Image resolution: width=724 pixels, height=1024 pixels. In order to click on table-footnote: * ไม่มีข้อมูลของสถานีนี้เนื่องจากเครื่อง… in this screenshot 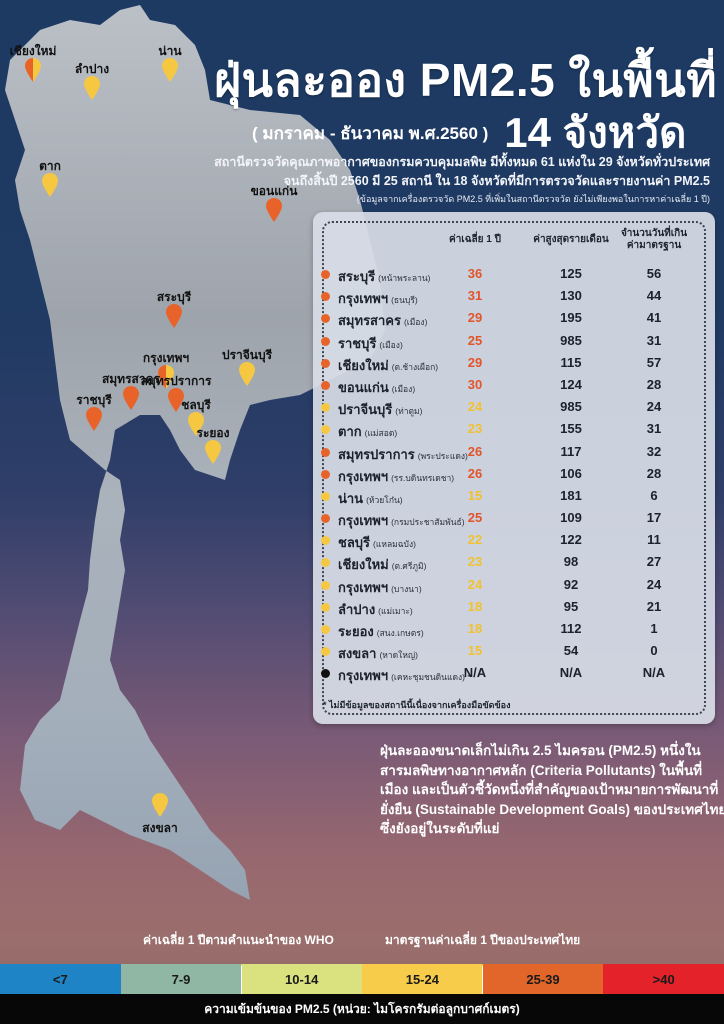, I will do `click(417, 705)`.